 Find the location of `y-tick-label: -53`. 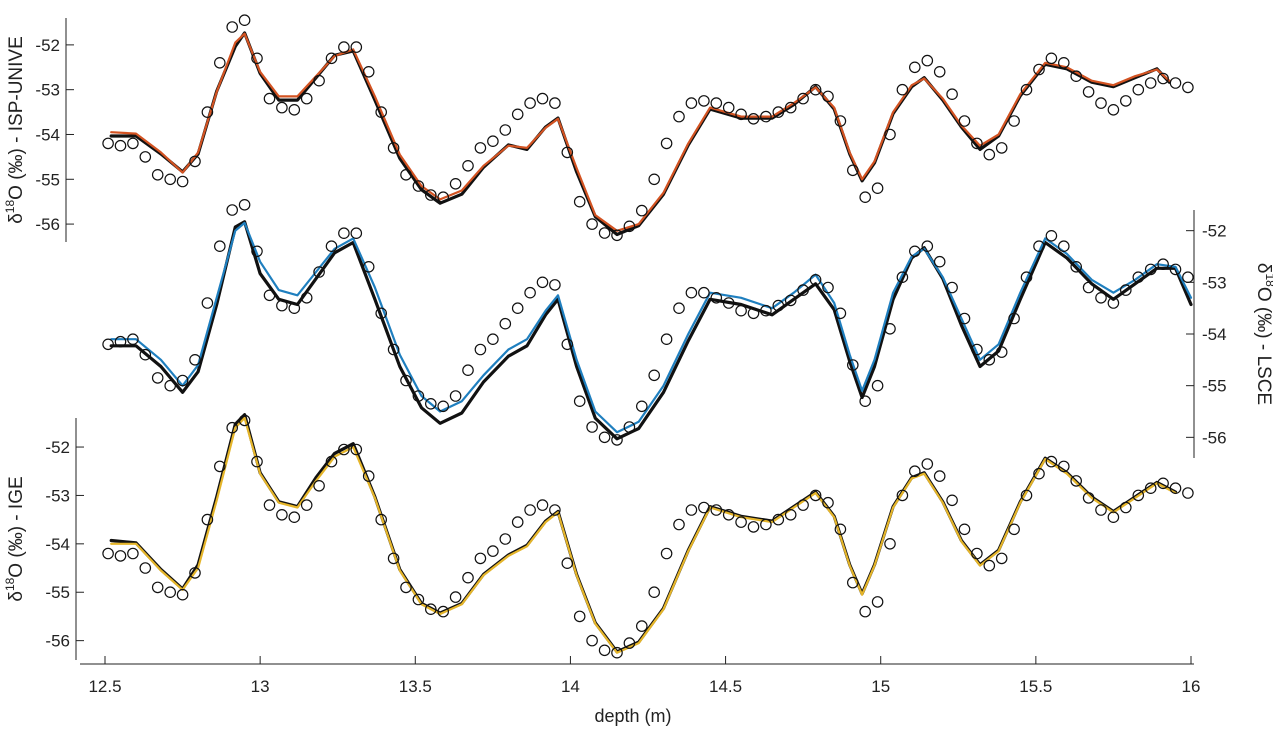

y-tick-label: -53 is located at coordinates (1214, 282).